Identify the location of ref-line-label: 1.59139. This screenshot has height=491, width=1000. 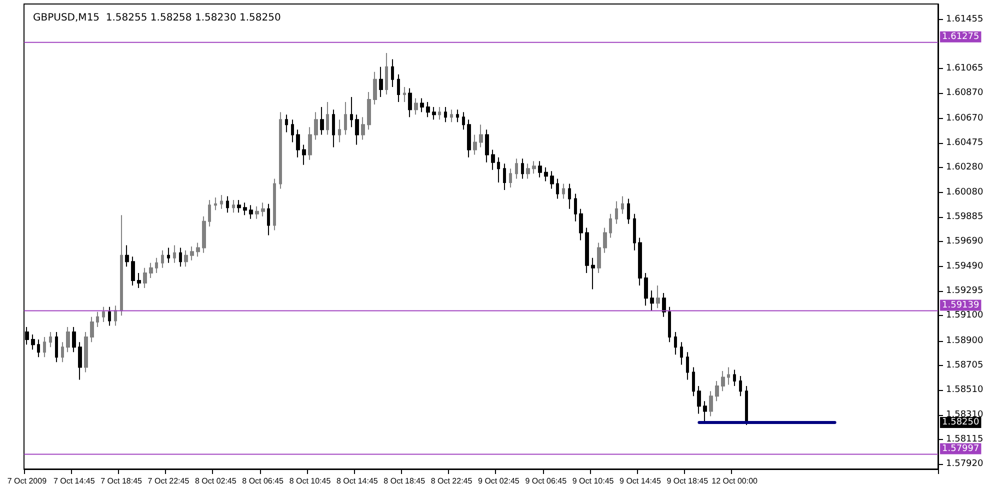
(961, 305).